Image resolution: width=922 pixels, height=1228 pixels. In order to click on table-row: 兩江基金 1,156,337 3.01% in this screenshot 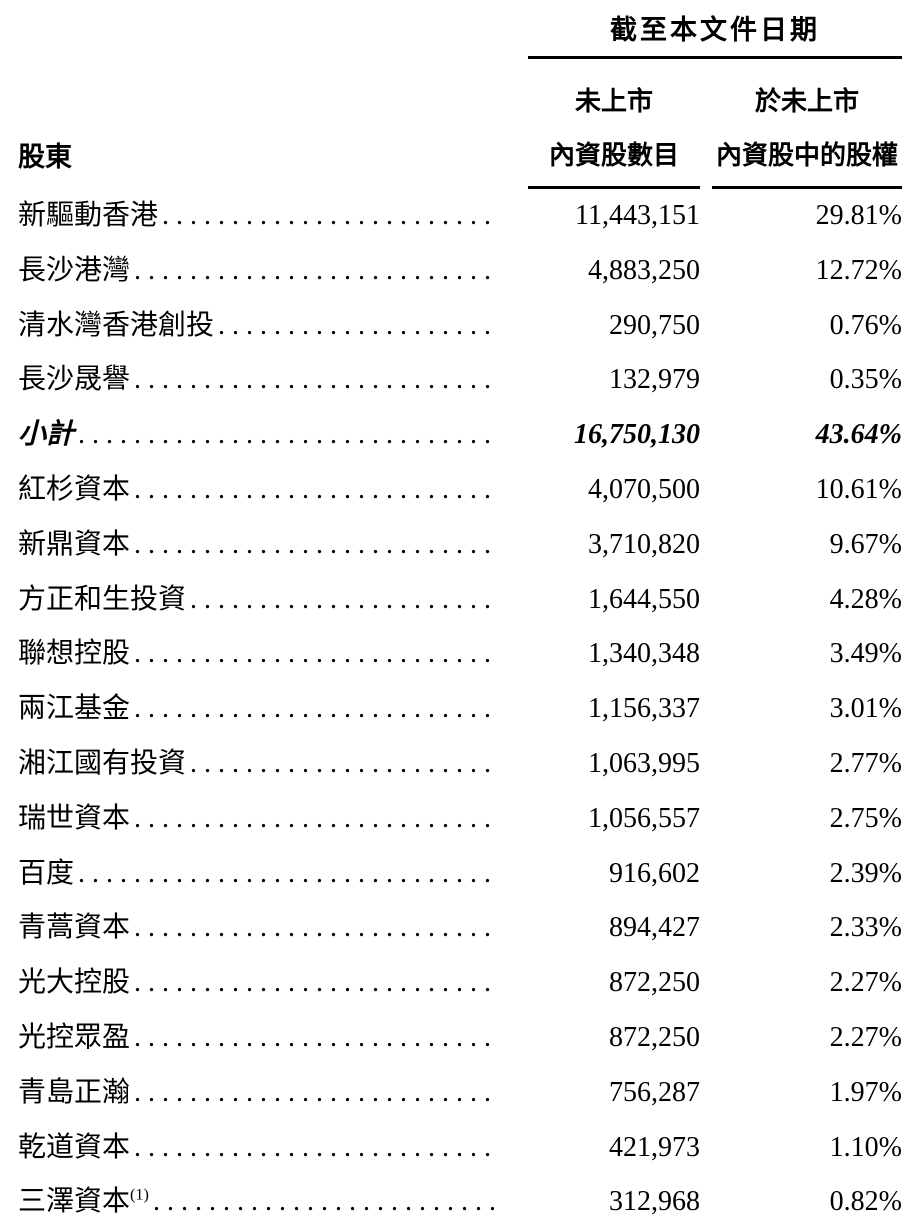, I will do `click(460, 709)`.